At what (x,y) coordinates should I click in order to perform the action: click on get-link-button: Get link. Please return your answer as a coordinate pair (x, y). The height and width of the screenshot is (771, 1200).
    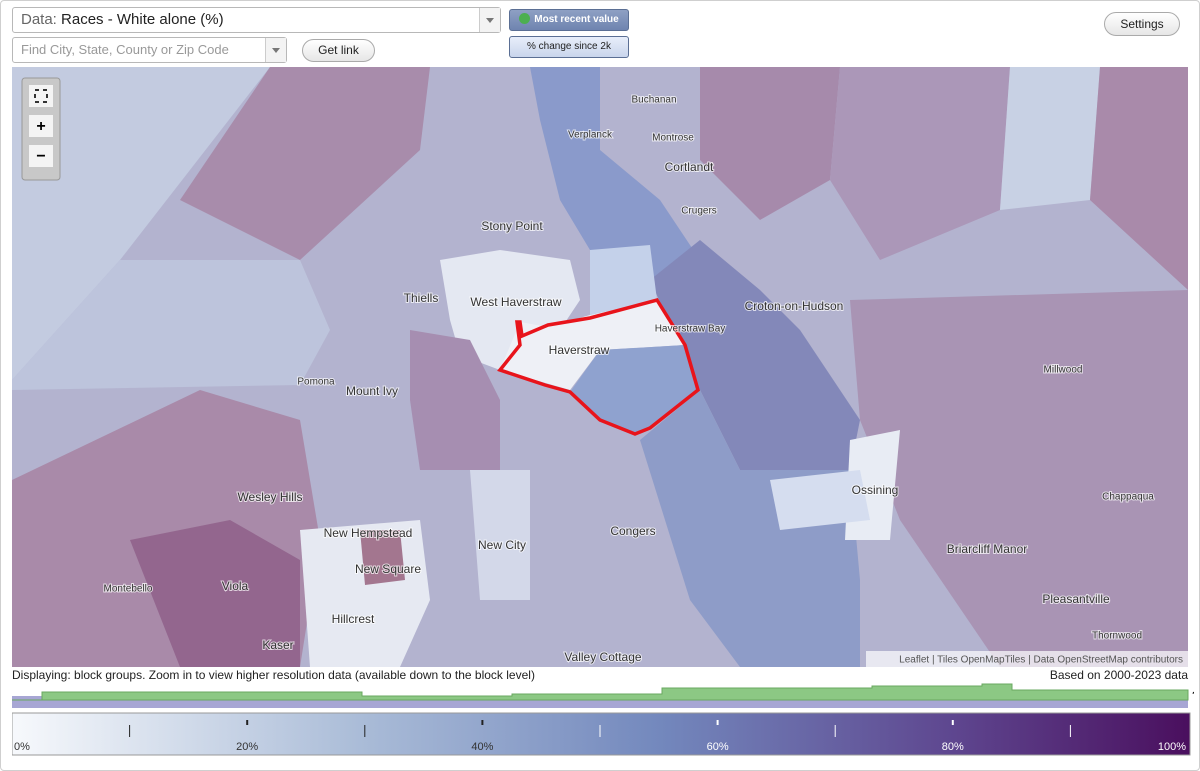
    Looking at the image, I should click on (338, 50).